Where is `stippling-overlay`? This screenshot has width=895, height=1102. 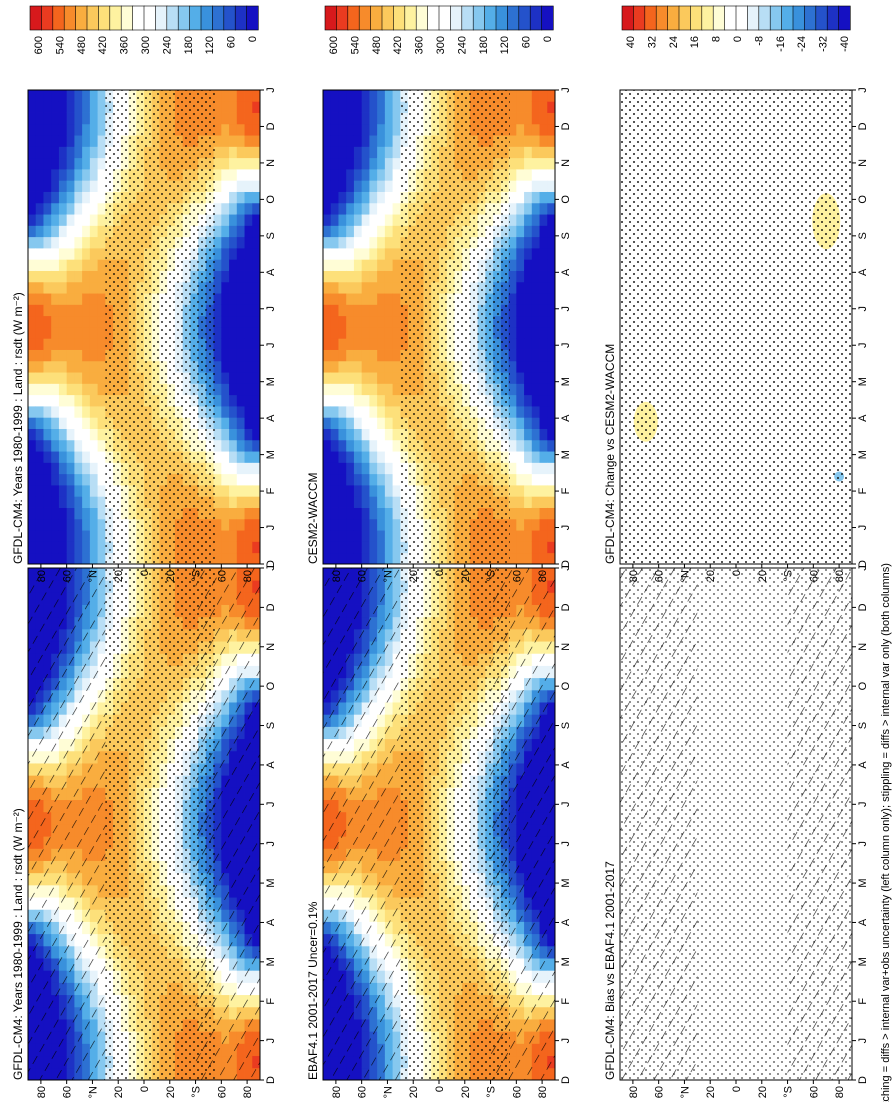
stippling-overlay is located at coordinates (160, 327).